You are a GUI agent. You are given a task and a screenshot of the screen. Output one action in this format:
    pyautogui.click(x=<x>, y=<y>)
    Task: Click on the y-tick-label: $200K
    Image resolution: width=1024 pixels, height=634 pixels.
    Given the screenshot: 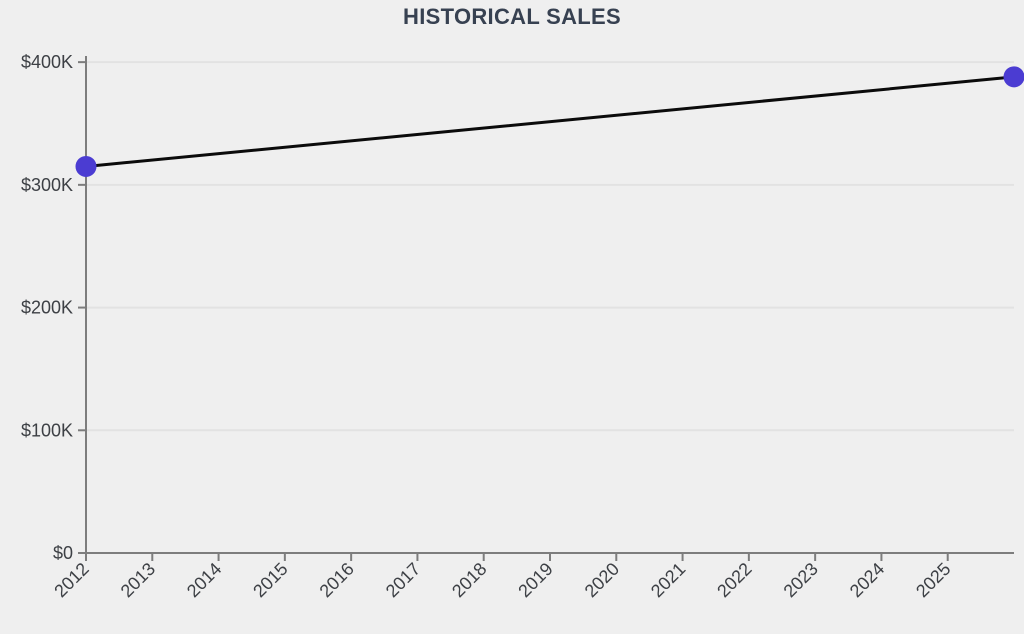 What is the action you would take?
    pyautogui.click(x=47, y=308)
    